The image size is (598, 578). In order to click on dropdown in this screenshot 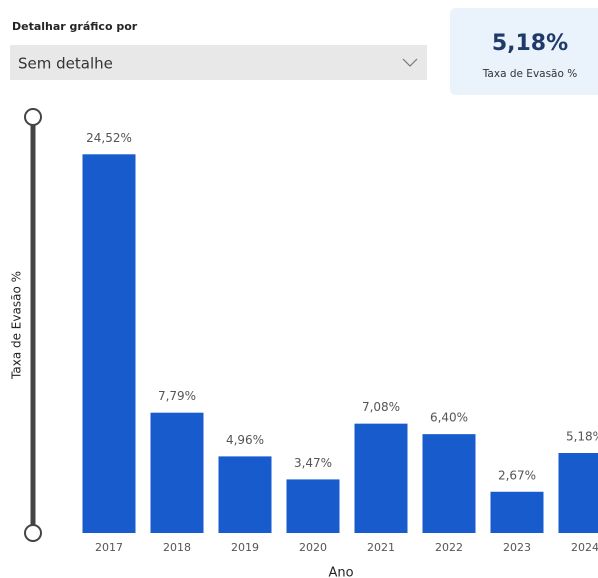, I will do `click(218, 62)`.